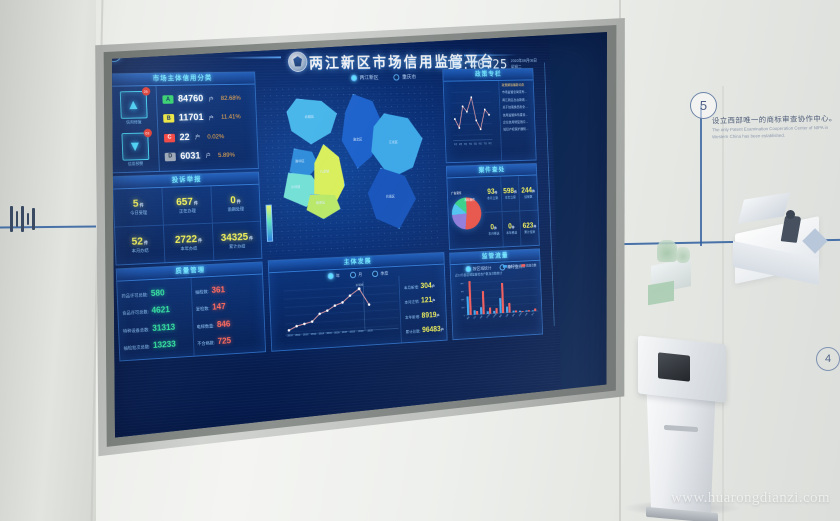 This screenshot has width=840, height=521. Describe the element at coordinates (324, 171) in the screenshot. I see `map-region-label: 九龙坡` at that location.